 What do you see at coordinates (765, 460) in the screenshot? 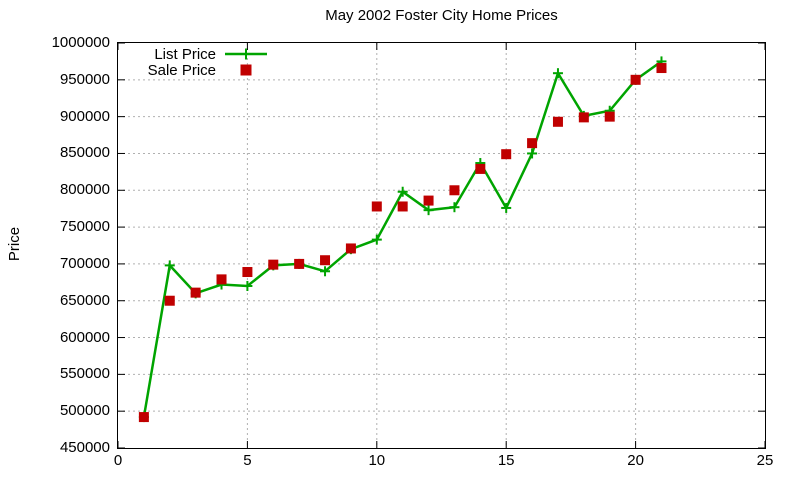
I see `x-tick-label: 25` at bounding box center [765, 460].